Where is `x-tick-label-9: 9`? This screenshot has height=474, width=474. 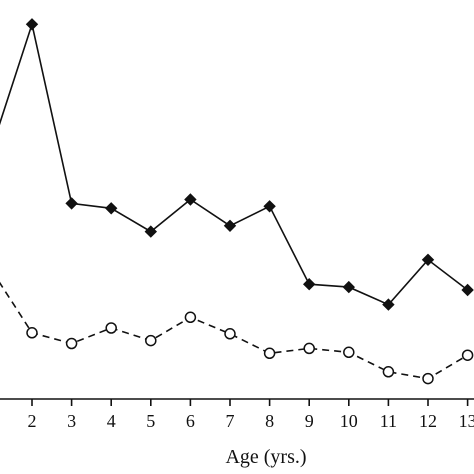
x-tick-label-9: 9 is located at coordinates (309, 421).